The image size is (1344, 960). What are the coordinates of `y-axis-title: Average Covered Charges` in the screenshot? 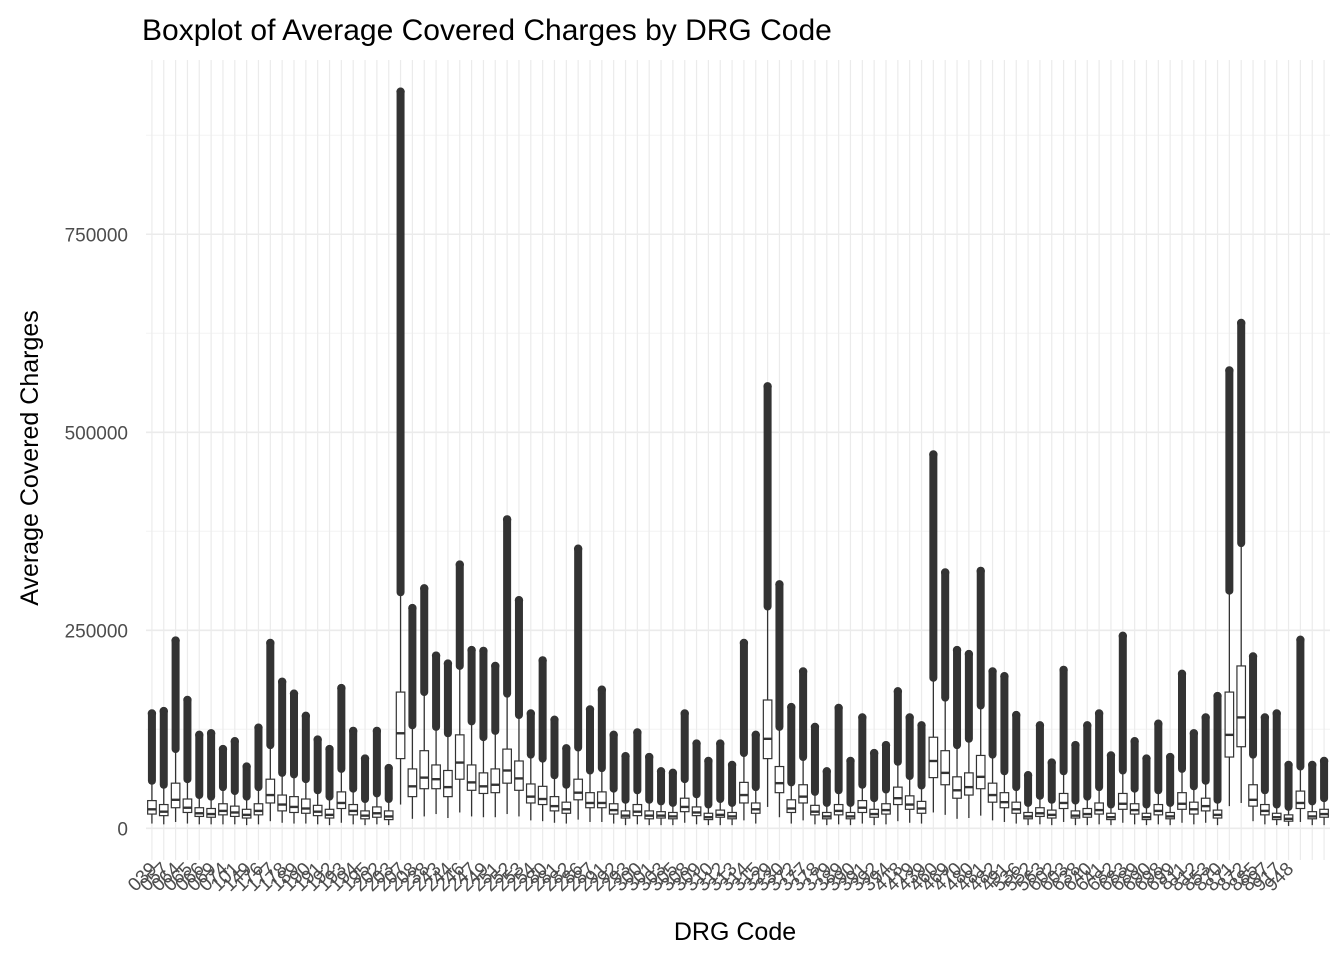 It's located at (30, 458).